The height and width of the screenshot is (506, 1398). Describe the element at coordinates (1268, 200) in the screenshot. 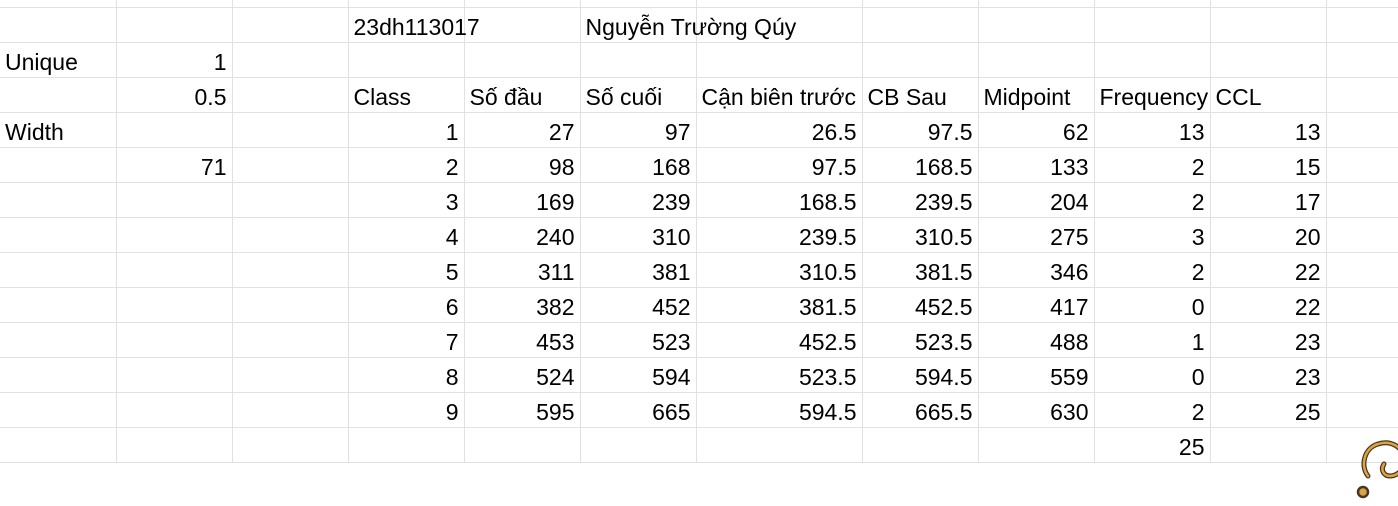

I see `cumulative-cell: 17` at that location.